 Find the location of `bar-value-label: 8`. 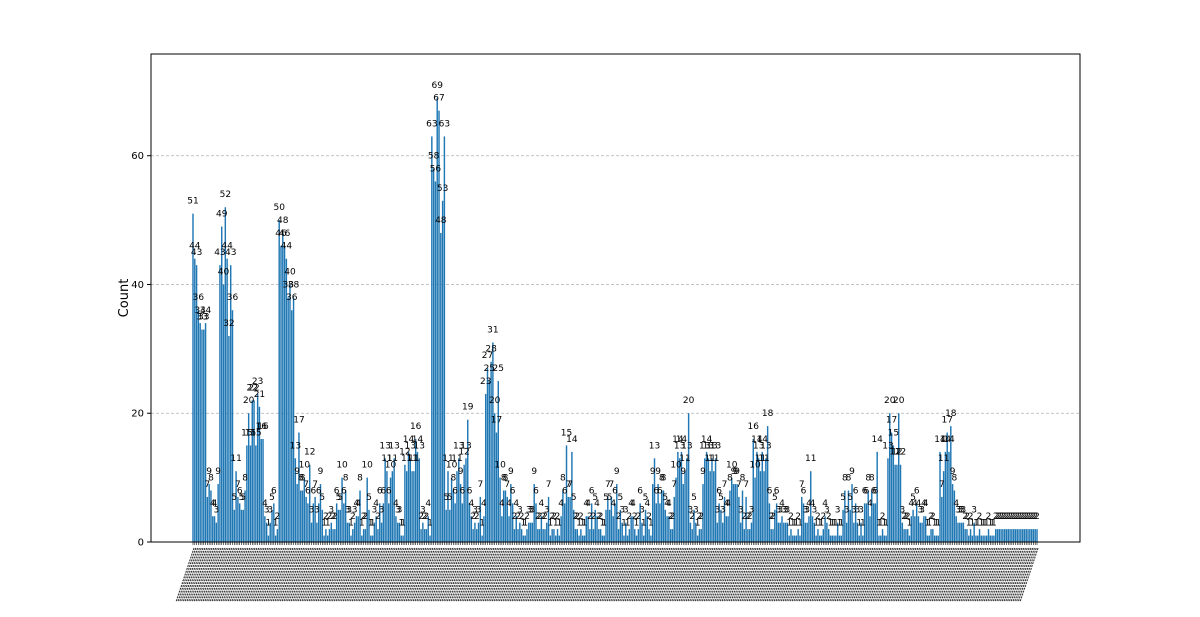

bar-value-label: 8 is located at coordinates (845, 478).